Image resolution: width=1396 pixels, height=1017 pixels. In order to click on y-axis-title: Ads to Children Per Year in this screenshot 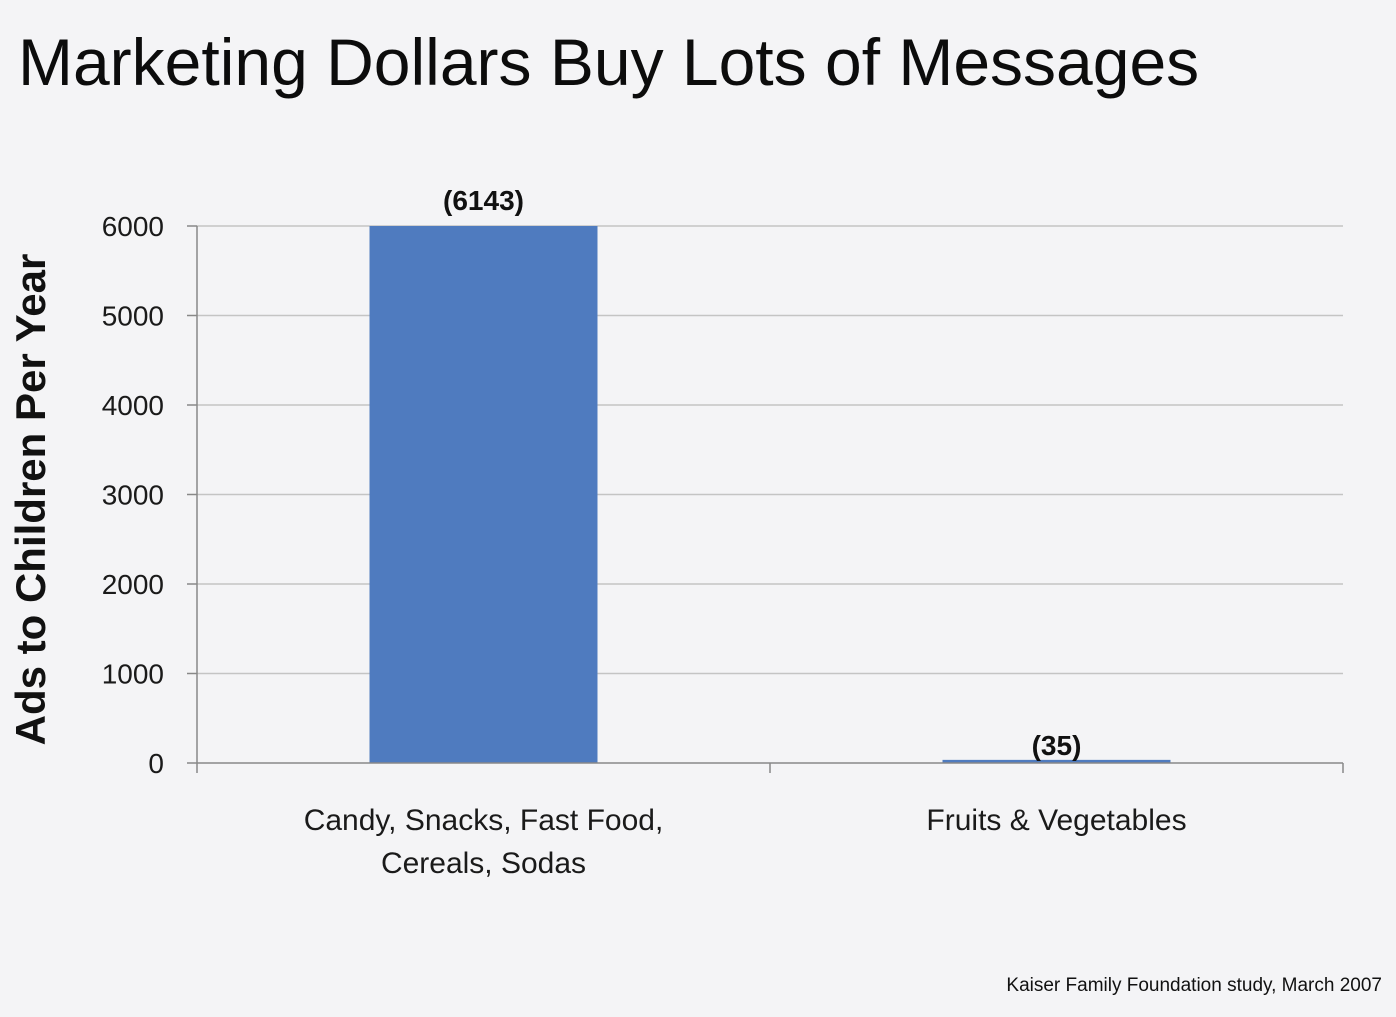, I will do `click(30, 500)`.